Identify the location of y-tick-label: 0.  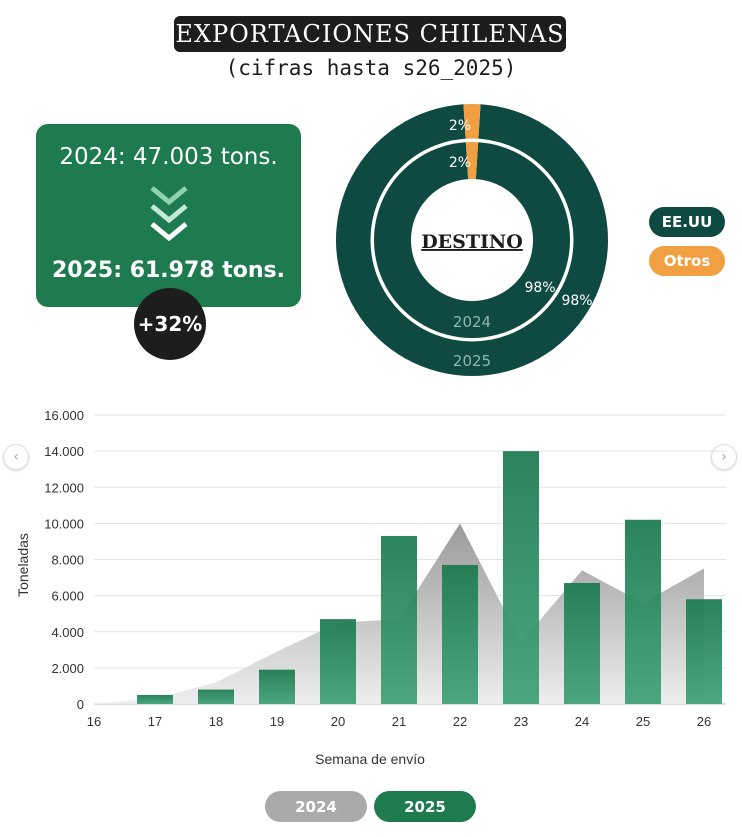
(80, 704).